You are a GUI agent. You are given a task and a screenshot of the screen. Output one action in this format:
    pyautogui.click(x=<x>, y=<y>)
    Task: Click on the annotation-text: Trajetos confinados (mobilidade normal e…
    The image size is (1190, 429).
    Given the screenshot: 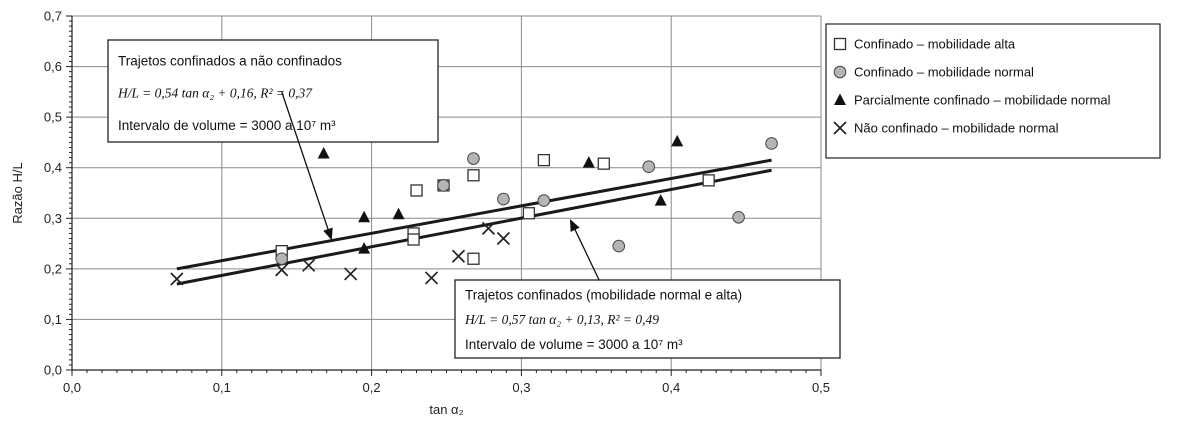 What is the action you would take?
    pyautogui.click(x=603, y=294)
    